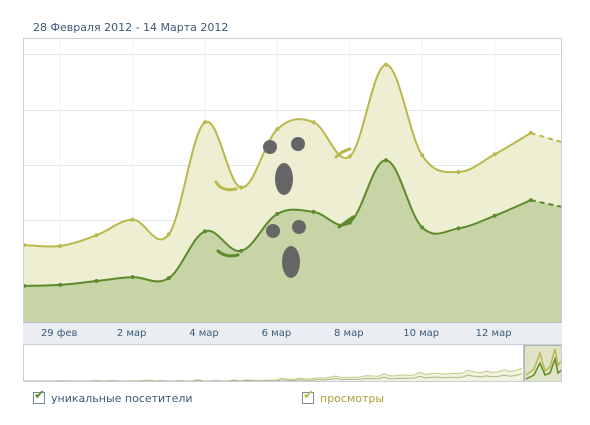 This screenshot has height=425, width=590. I want to click on legend-item-unique-visitors: ✔ уникальные посетители, so click(113, 397).